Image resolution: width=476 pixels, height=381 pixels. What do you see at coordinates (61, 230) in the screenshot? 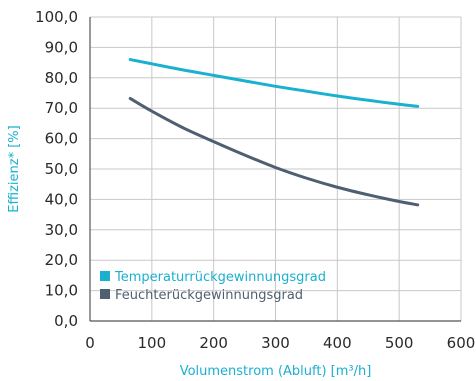
I see `y-tick-label: 30,0` at bounding box center [61, 230].